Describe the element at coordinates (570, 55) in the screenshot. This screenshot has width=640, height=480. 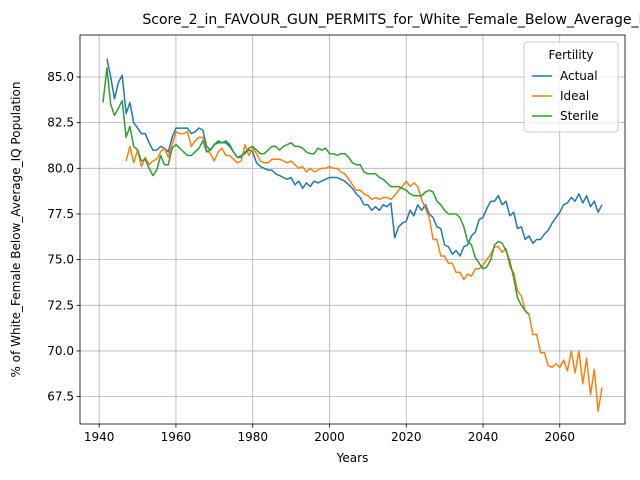
I see `legend-title: Fertility` at that location.